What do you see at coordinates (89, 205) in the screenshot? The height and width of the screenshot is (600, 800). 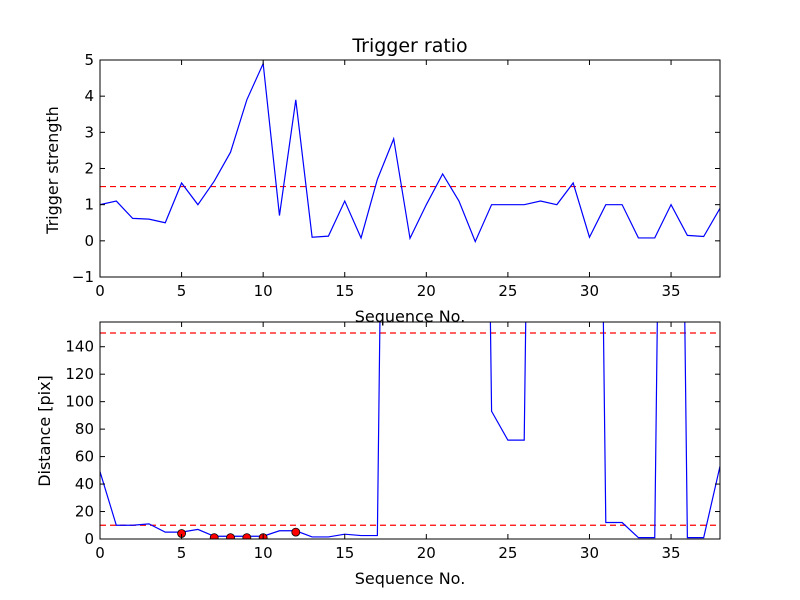 I see `y-tick-label: 1` at bounding box center [89, 205].